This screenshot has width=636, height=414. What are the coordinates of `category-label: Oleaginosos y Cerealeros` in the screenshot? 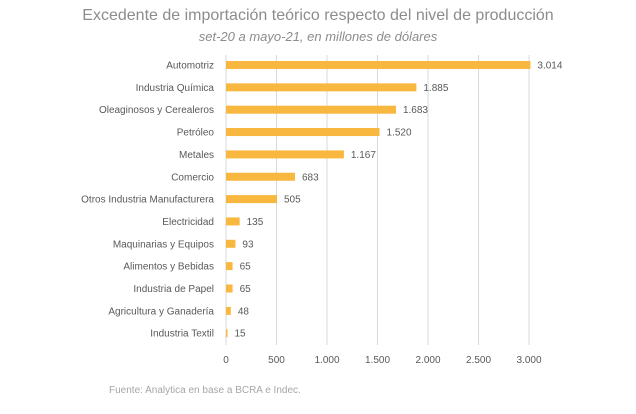 It's located at (156, 110).